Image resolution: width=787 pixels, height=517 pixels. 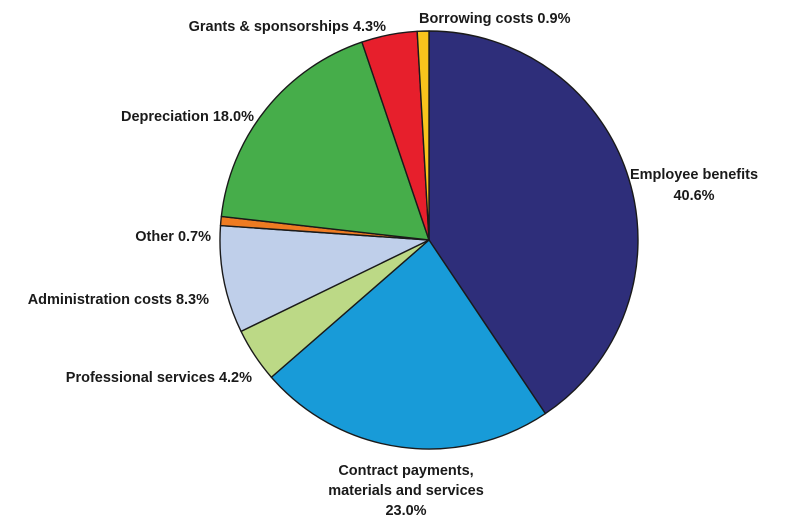 I want to click on label-line: 23.0%, so click(x=405, y=510).